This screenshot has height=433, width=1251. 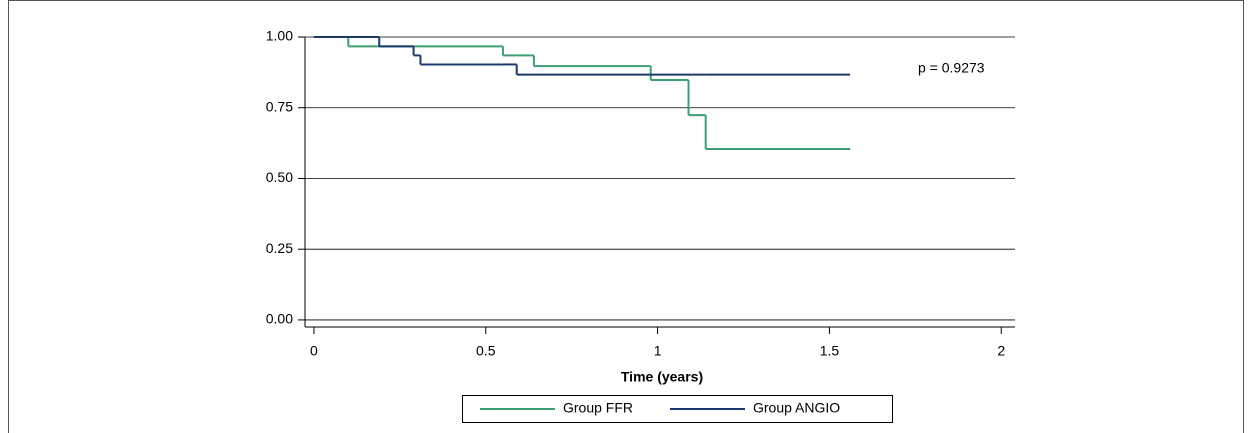 I want to click on legend-label: Group ANGIO, so click(x=796, y=408).